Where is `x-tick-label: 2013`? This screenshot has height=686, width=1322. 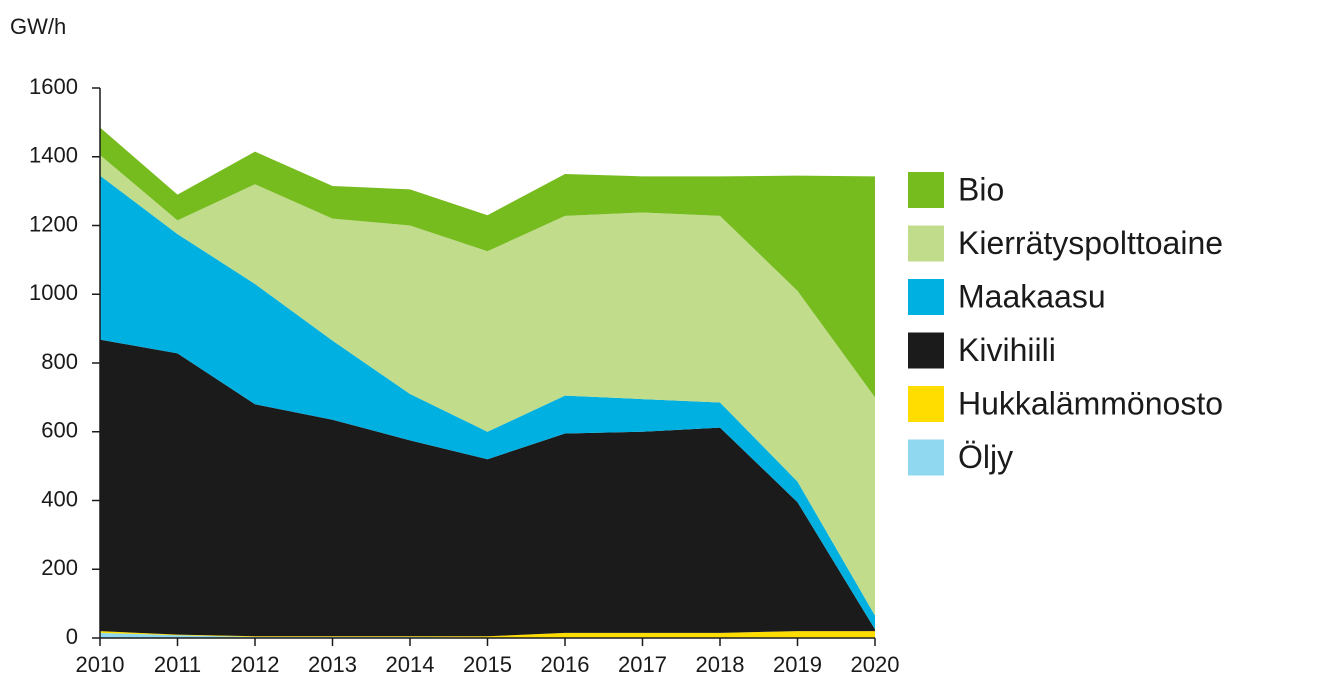 x-tick-label: 2013 is located at coordinates (332, 664).